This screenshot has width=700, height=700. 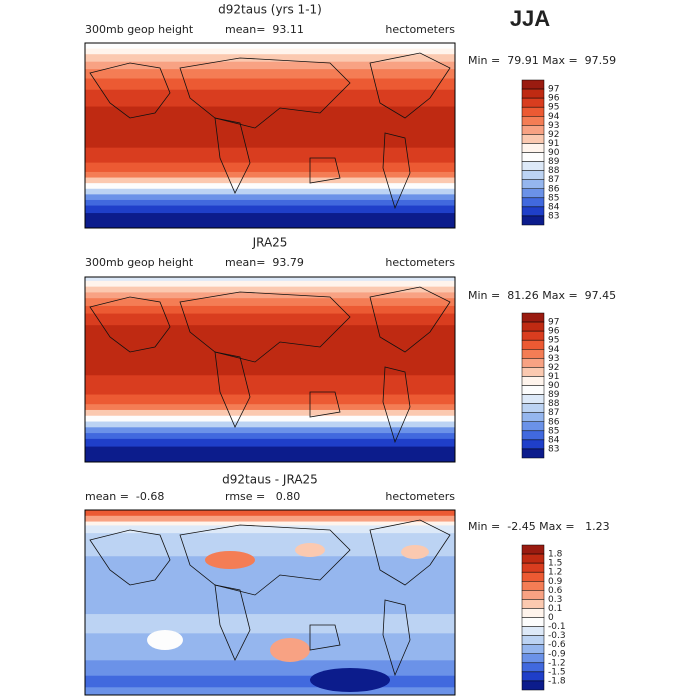 I want to click on colorbar-label: 90, so click(x=554, y=153).